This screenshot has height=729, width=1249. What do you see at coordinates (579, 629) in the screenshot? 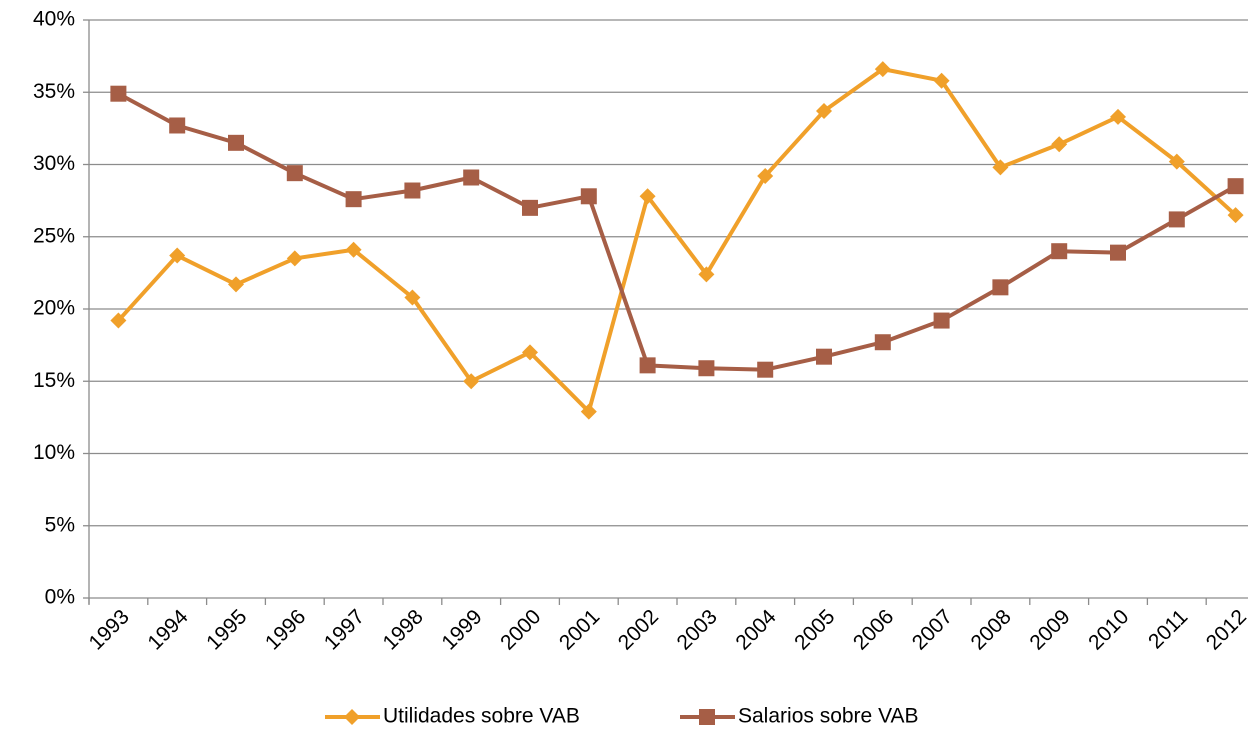
I see `x-tick-label: 2001` at bounding box center [579, 629].